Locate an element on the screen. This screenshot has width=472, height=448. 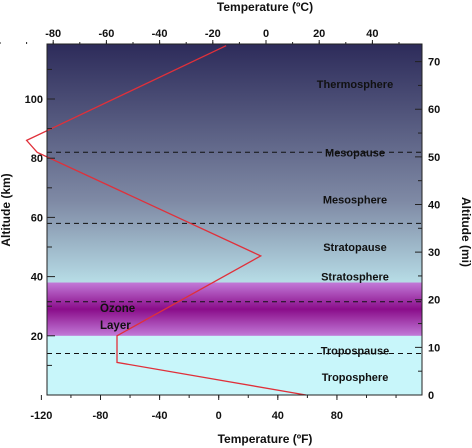
x-bottom-axis-ticks: -120 -80 -40 0 40 80 is located at coordinates (213, 408).